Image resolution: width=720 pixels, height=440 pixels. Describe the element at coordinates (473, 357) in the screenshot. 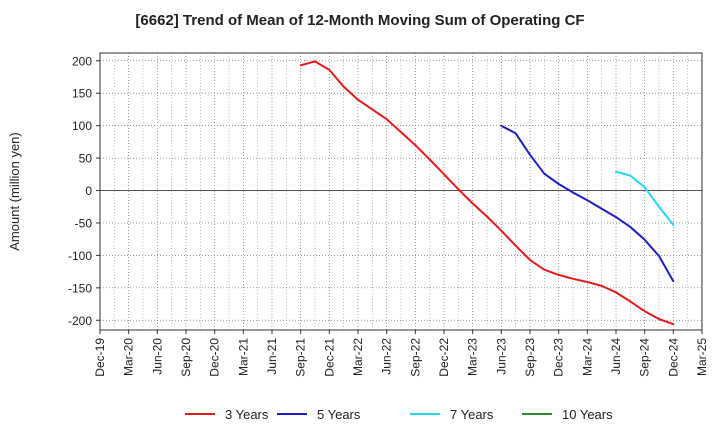

I see `x-tick-label: Mar-23` at that location.